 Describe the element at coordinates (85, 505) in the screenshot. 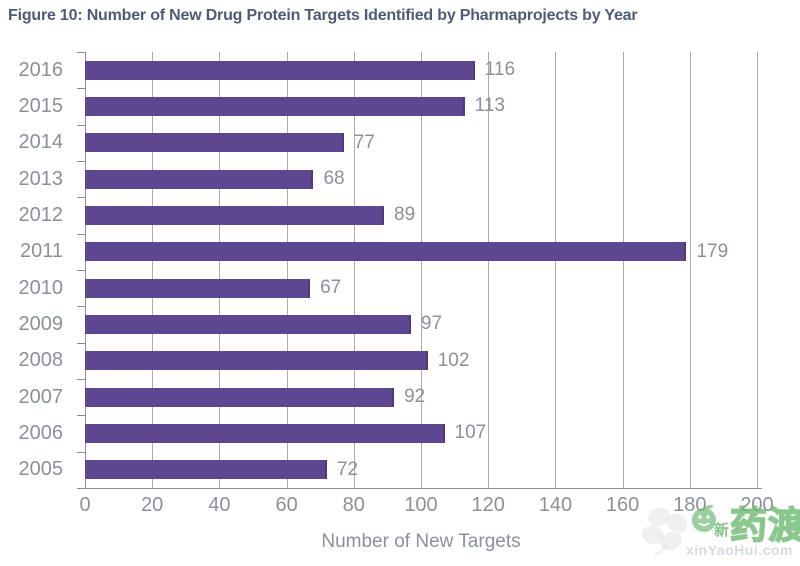

I see `x-tick-label-0: 0` at that location.